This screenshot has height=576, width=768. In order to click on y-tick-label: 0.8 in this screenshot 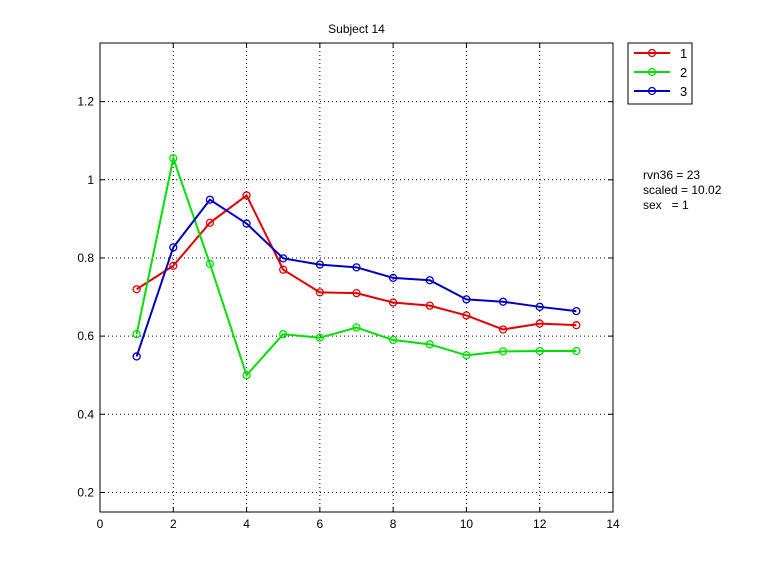, I will do `click(85, 258)`.